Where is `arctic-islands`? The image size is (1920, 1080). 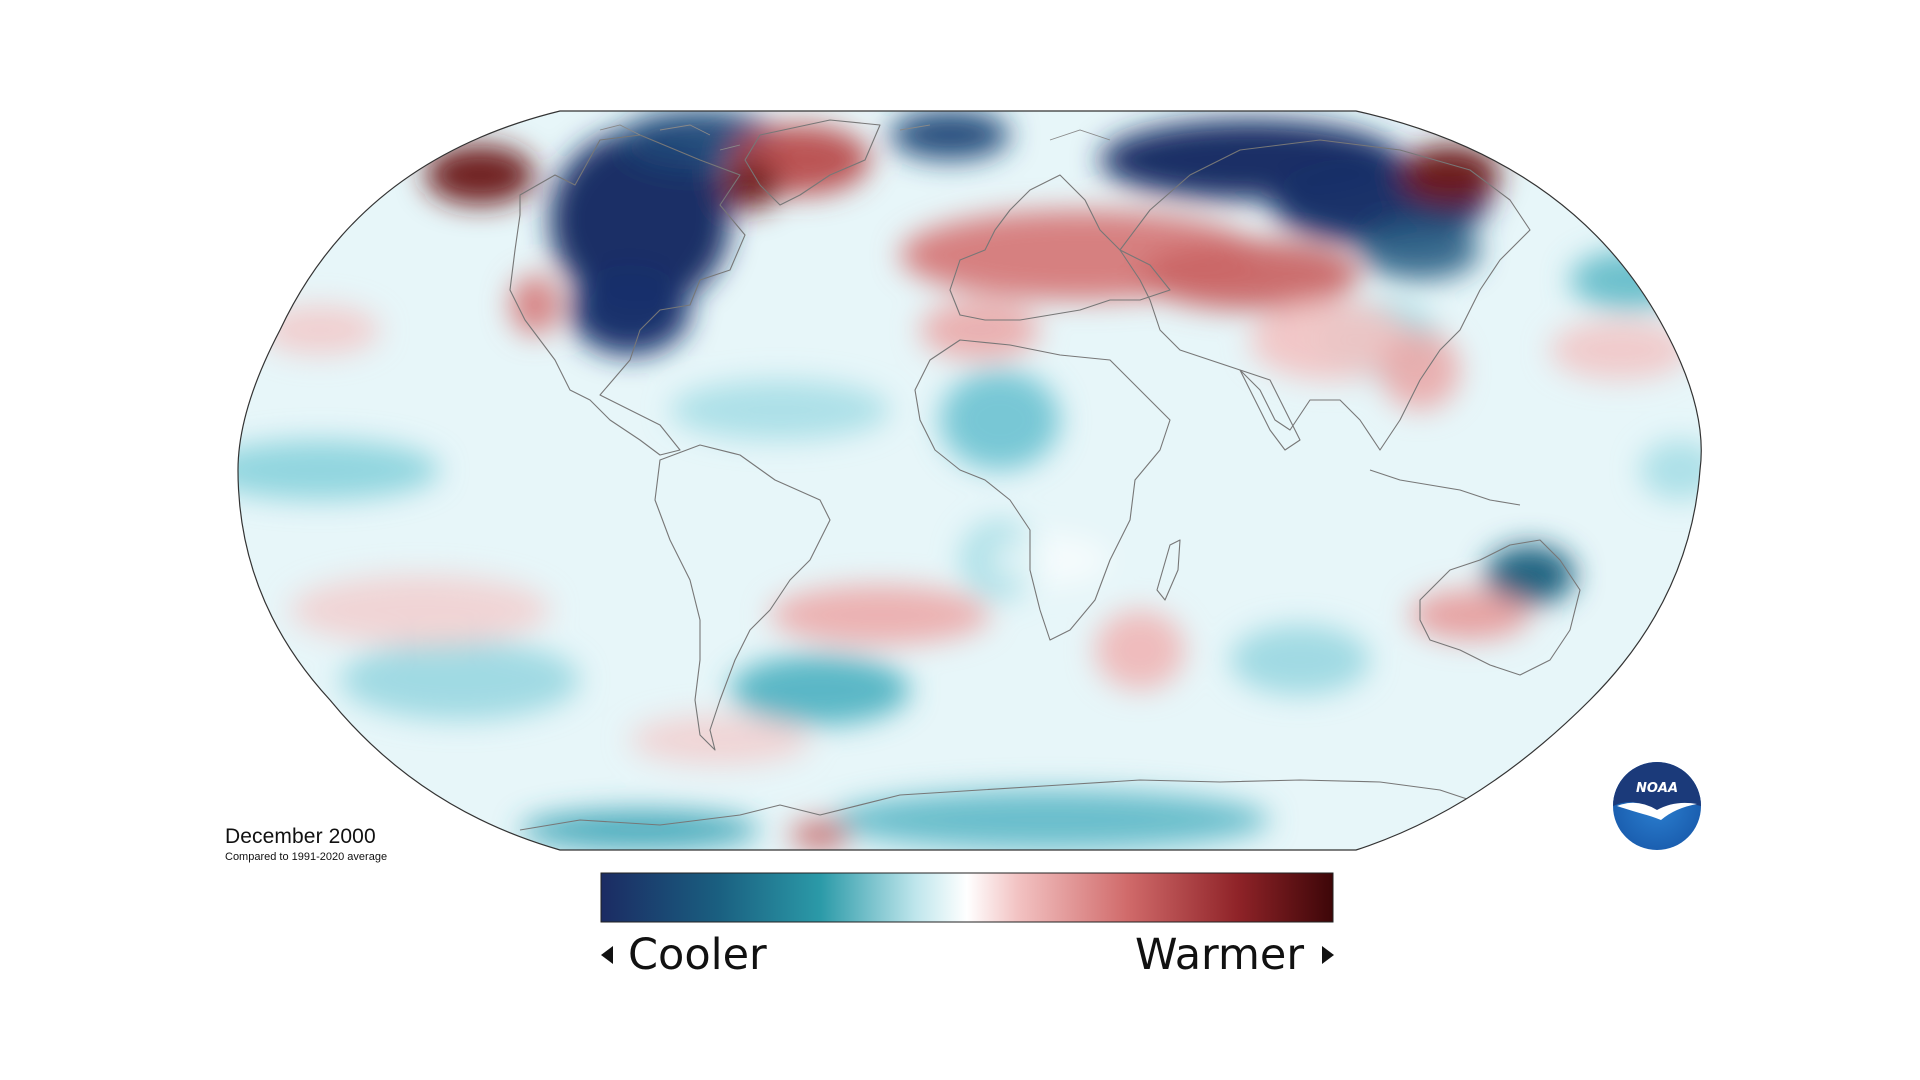 arctic-islands is located at coordinates (855, 137).